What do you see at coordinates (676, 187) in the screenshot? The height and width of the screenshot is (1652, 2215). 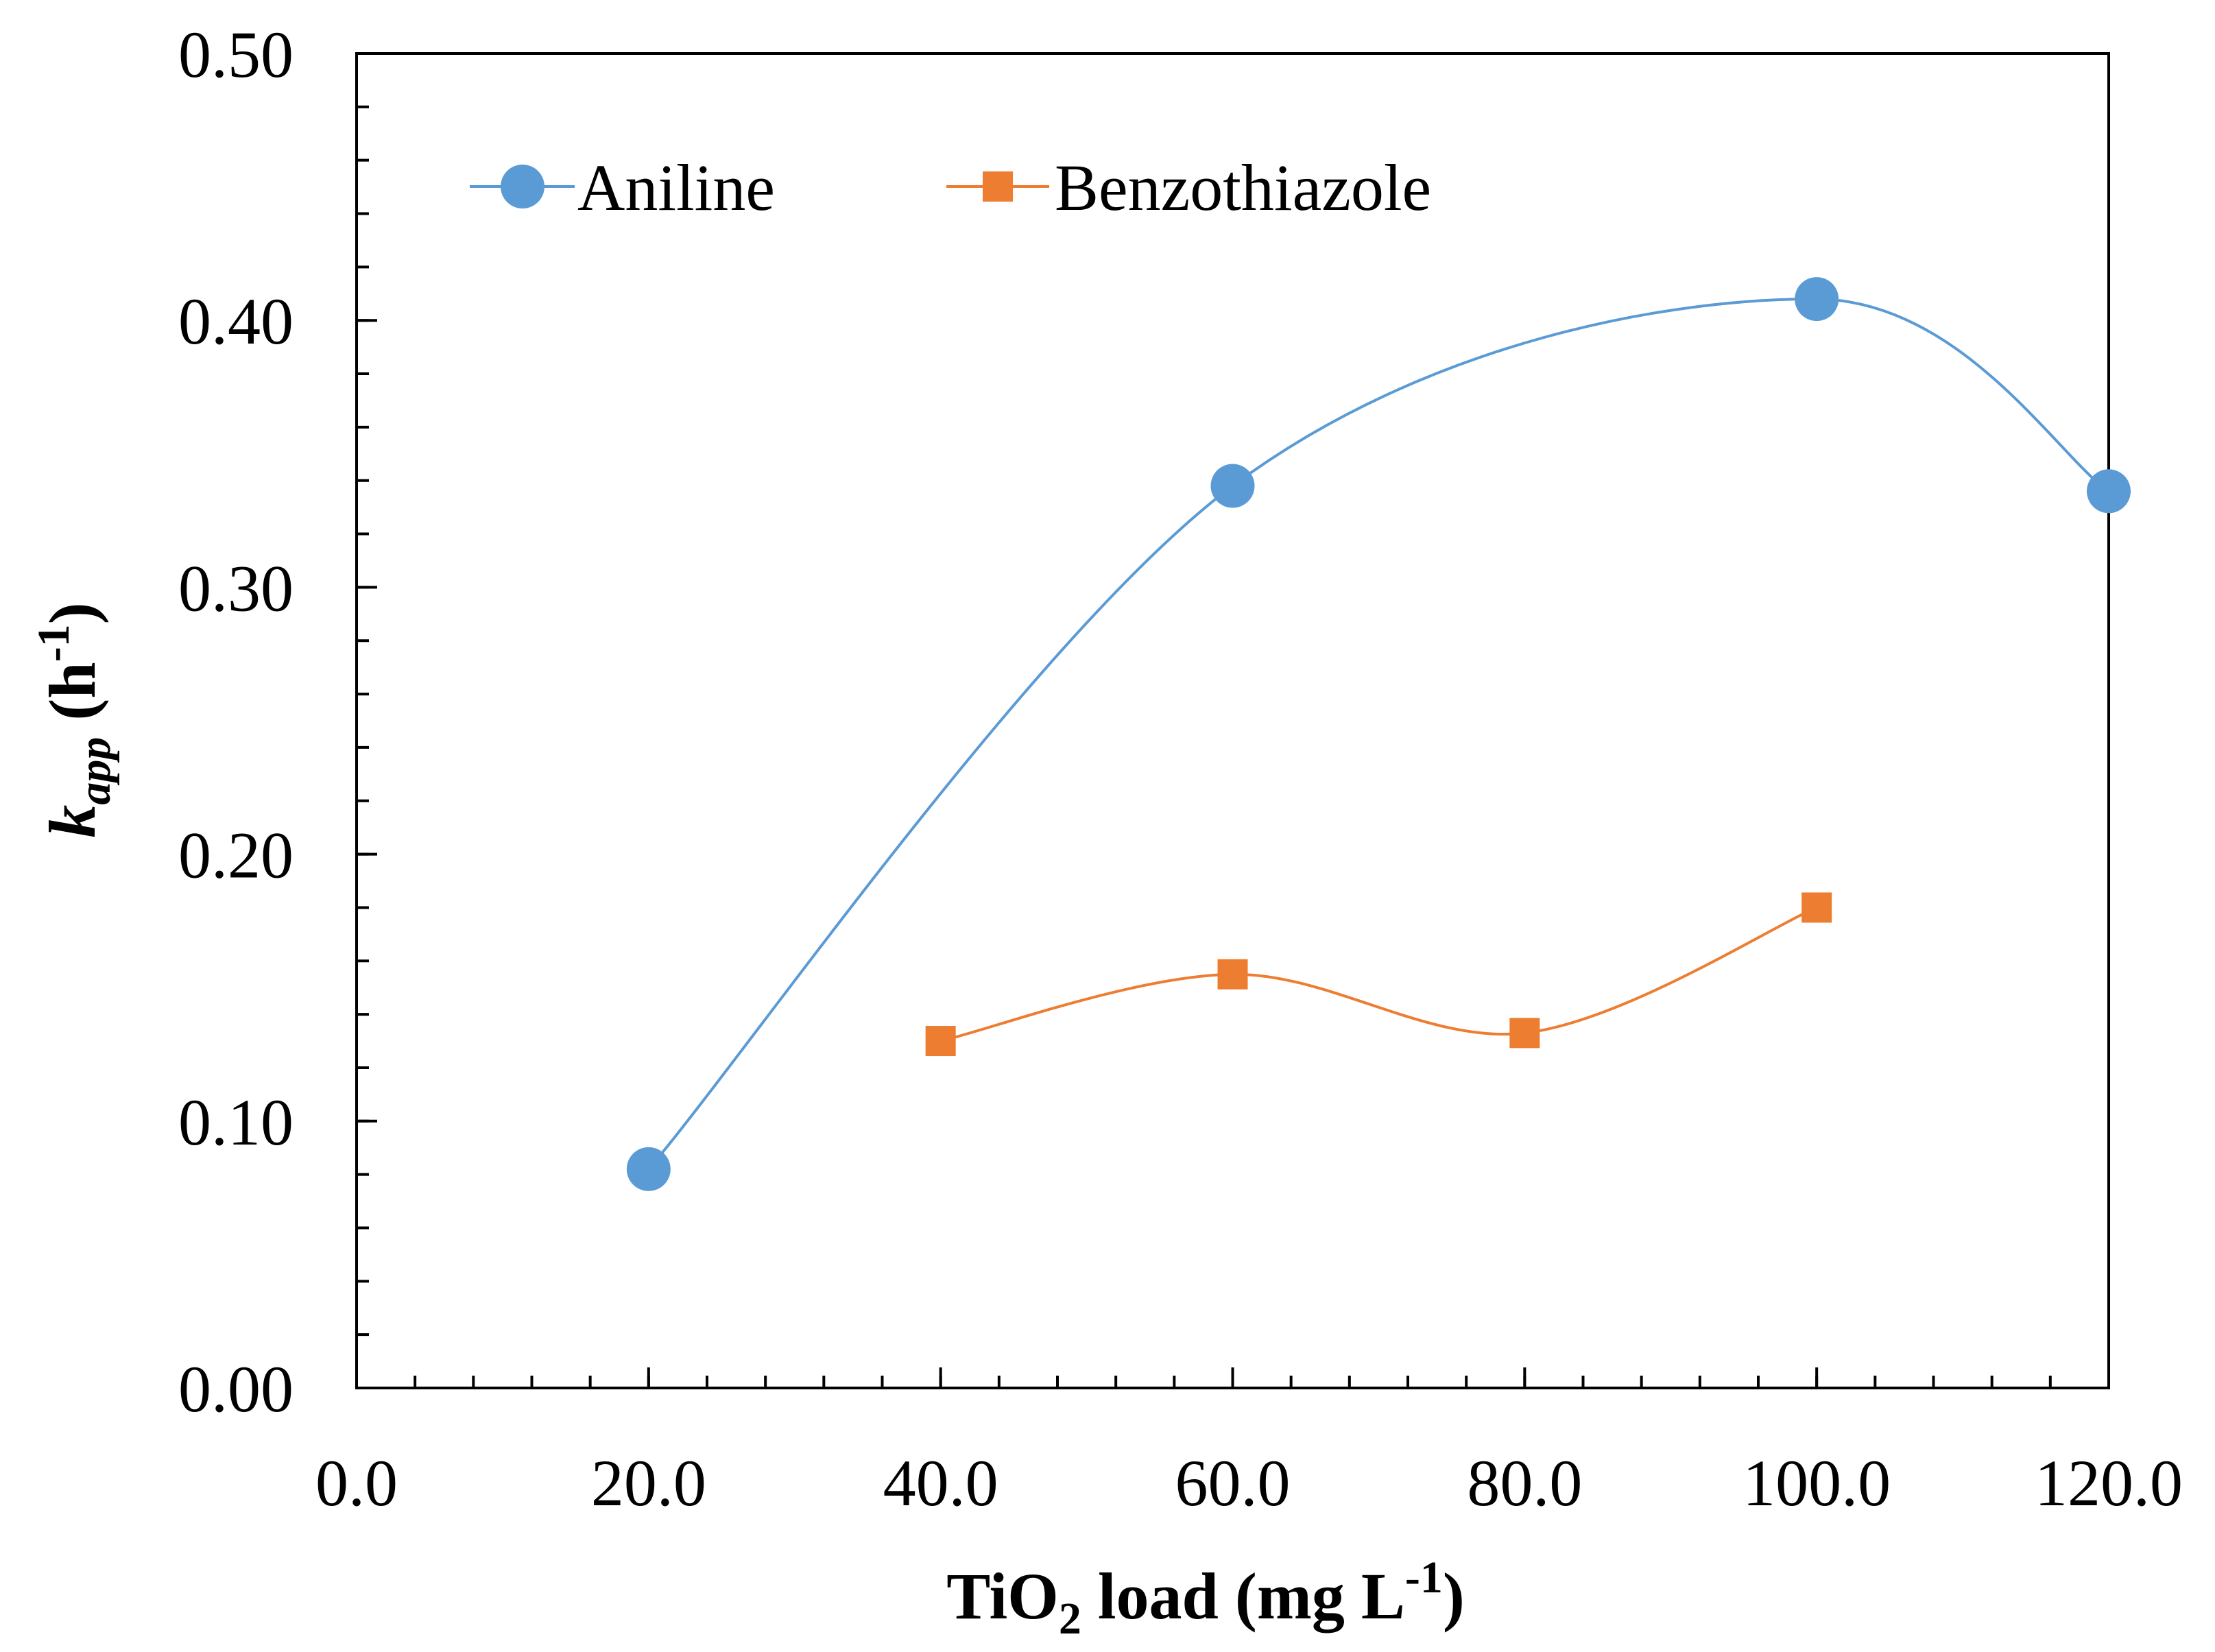 I see `legend-label-aniline: Aniline` at bounding box center [676, 187].